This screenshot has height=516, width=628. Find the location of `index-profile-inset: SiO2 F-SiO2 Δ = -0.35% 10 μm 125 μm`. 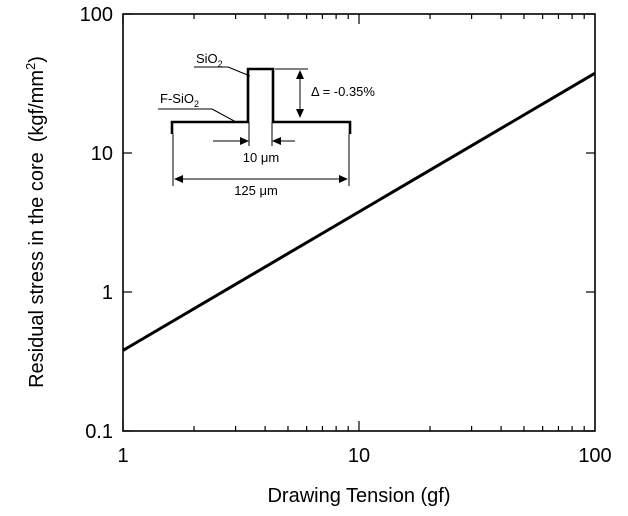

index-profile-inset: SiO2 F-SiO2 Δ = -0.35% 10 μm 125 μm is located at coordinates (266, 124).